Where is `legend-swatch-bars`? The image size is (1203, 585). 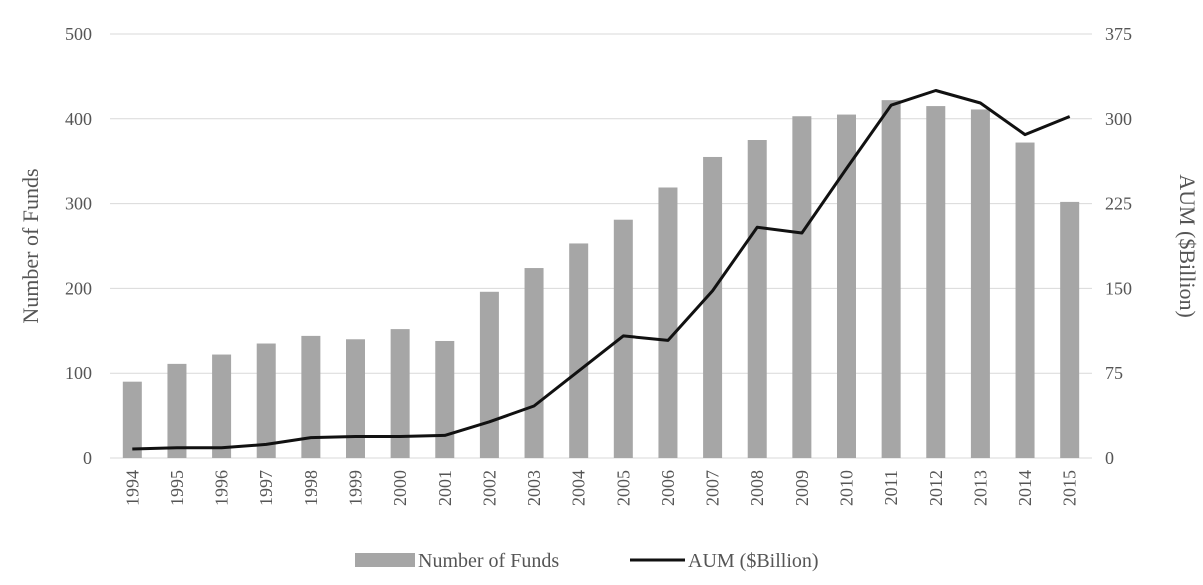
legend-swatch-bars is located at coordinates (385, 560).